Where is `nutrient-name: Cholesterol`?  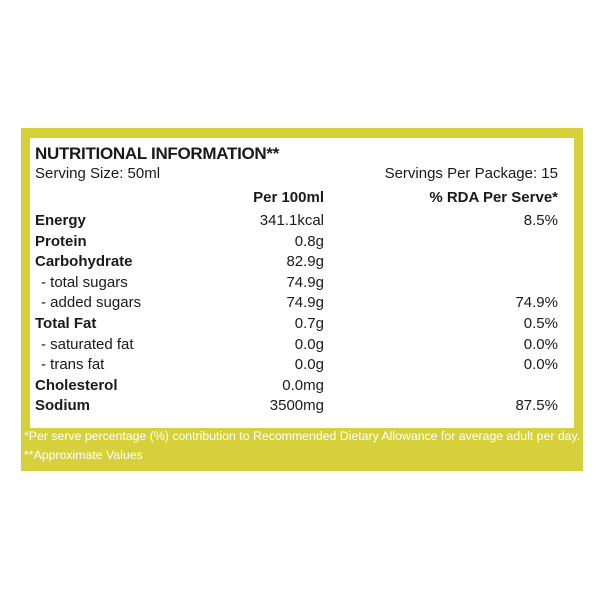
nutrient-name: Cholesterol is located at coordinates (76, 385).